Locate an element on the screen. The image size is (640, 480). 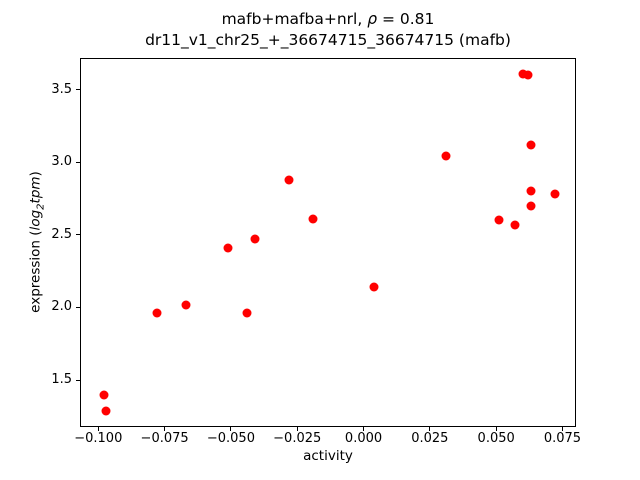
title-text-pre: mafb+mafba+nrl, is located at coordinates (294, 19).